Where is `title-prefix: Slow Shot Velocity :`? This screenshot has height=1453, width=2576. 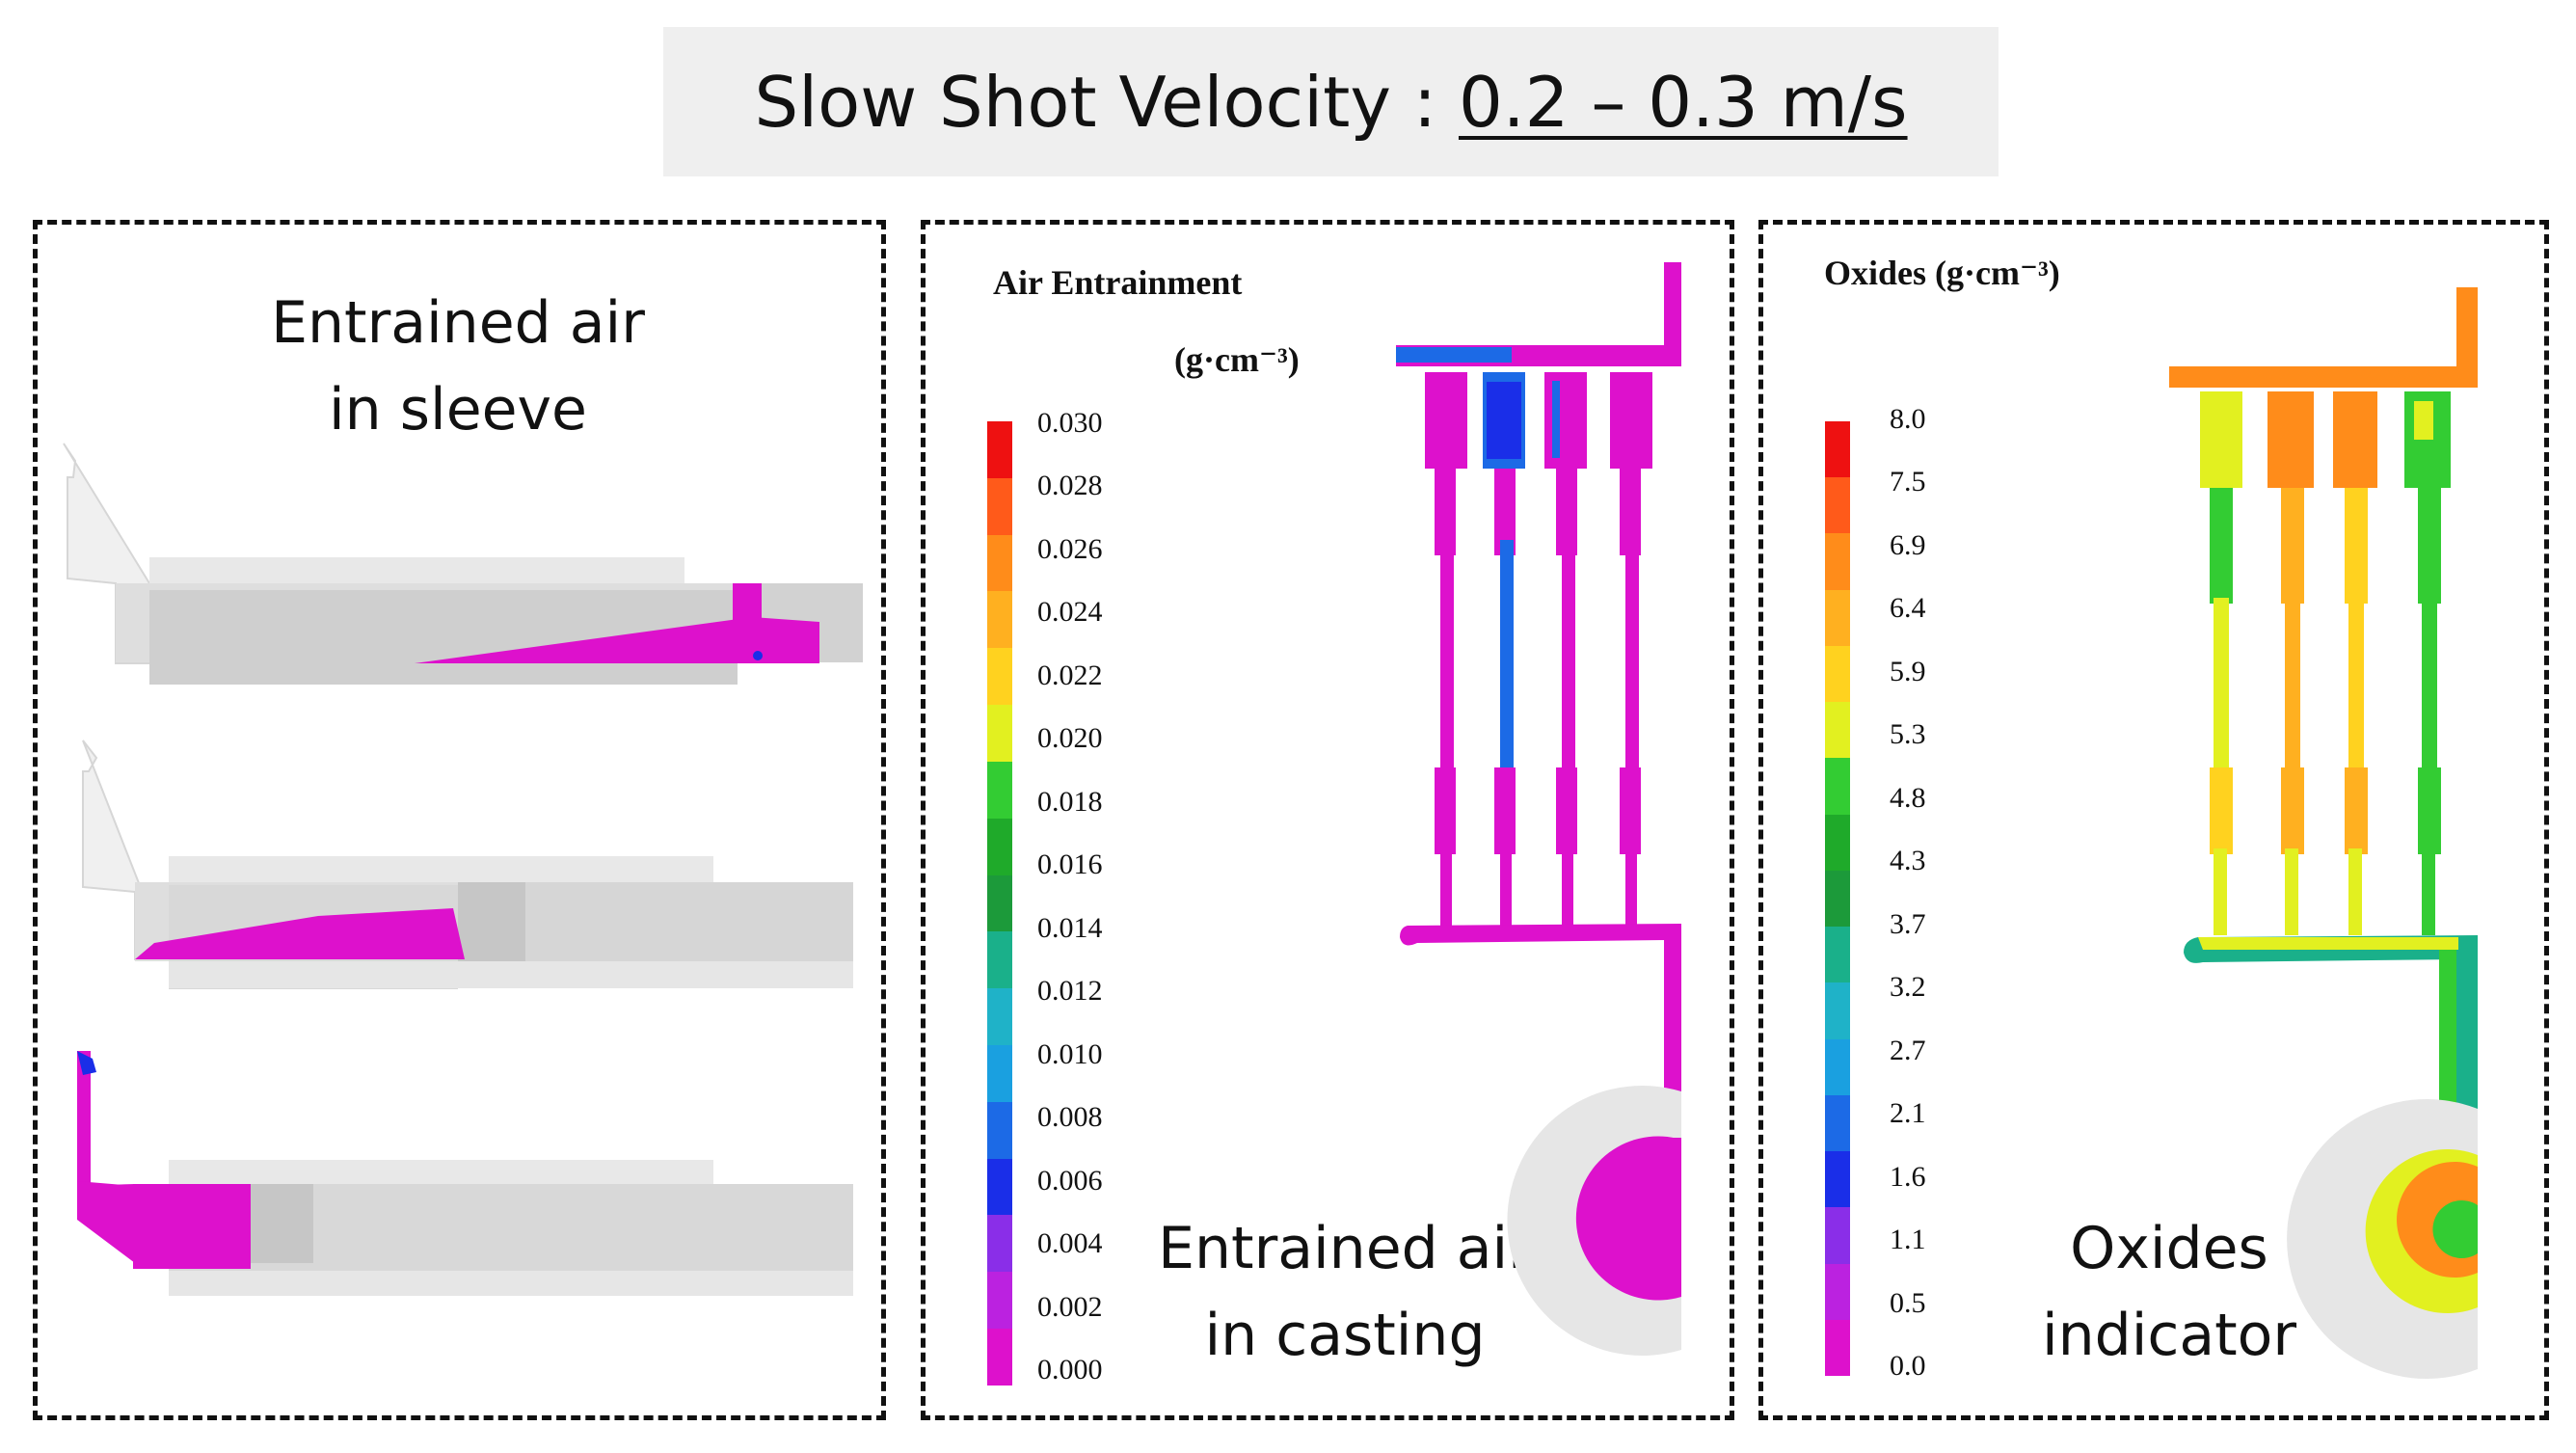 title-prefix: Slow Shot Velocity : is located at coordinates (1106, 102).